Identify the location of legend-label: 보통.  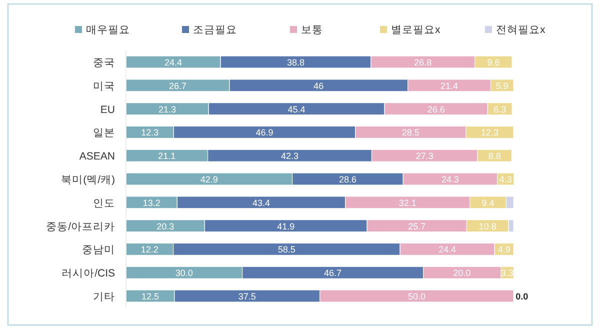
(312, 30).